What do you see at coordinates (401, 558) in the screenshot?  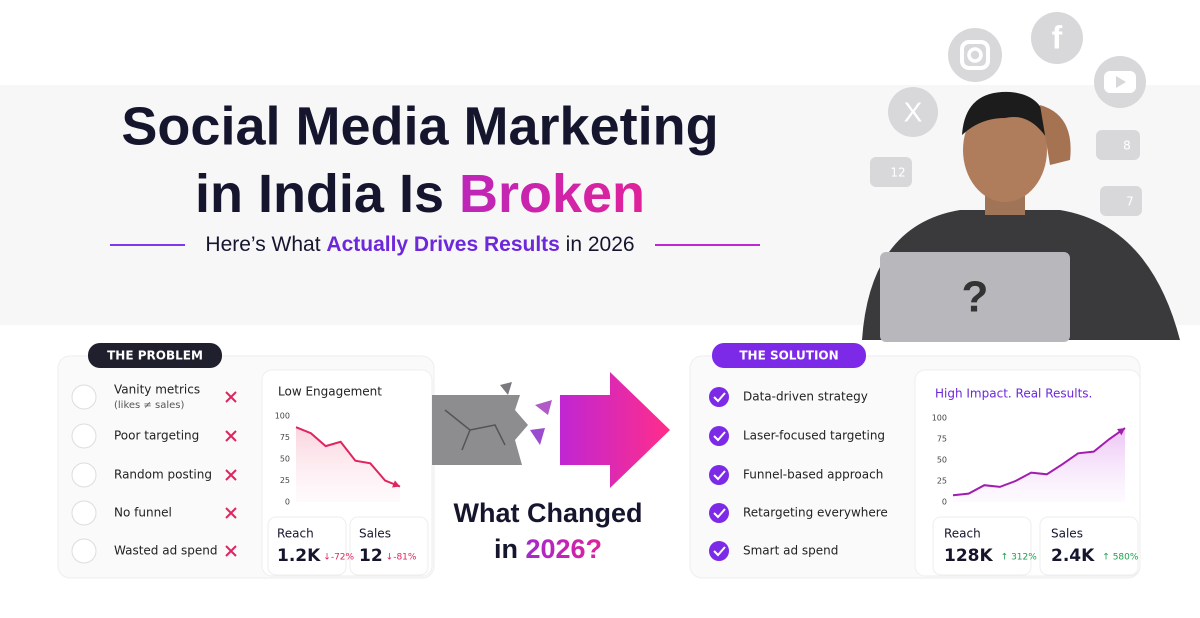 I see `stat-change: ↓-81%` at bounding box center [401, 558].